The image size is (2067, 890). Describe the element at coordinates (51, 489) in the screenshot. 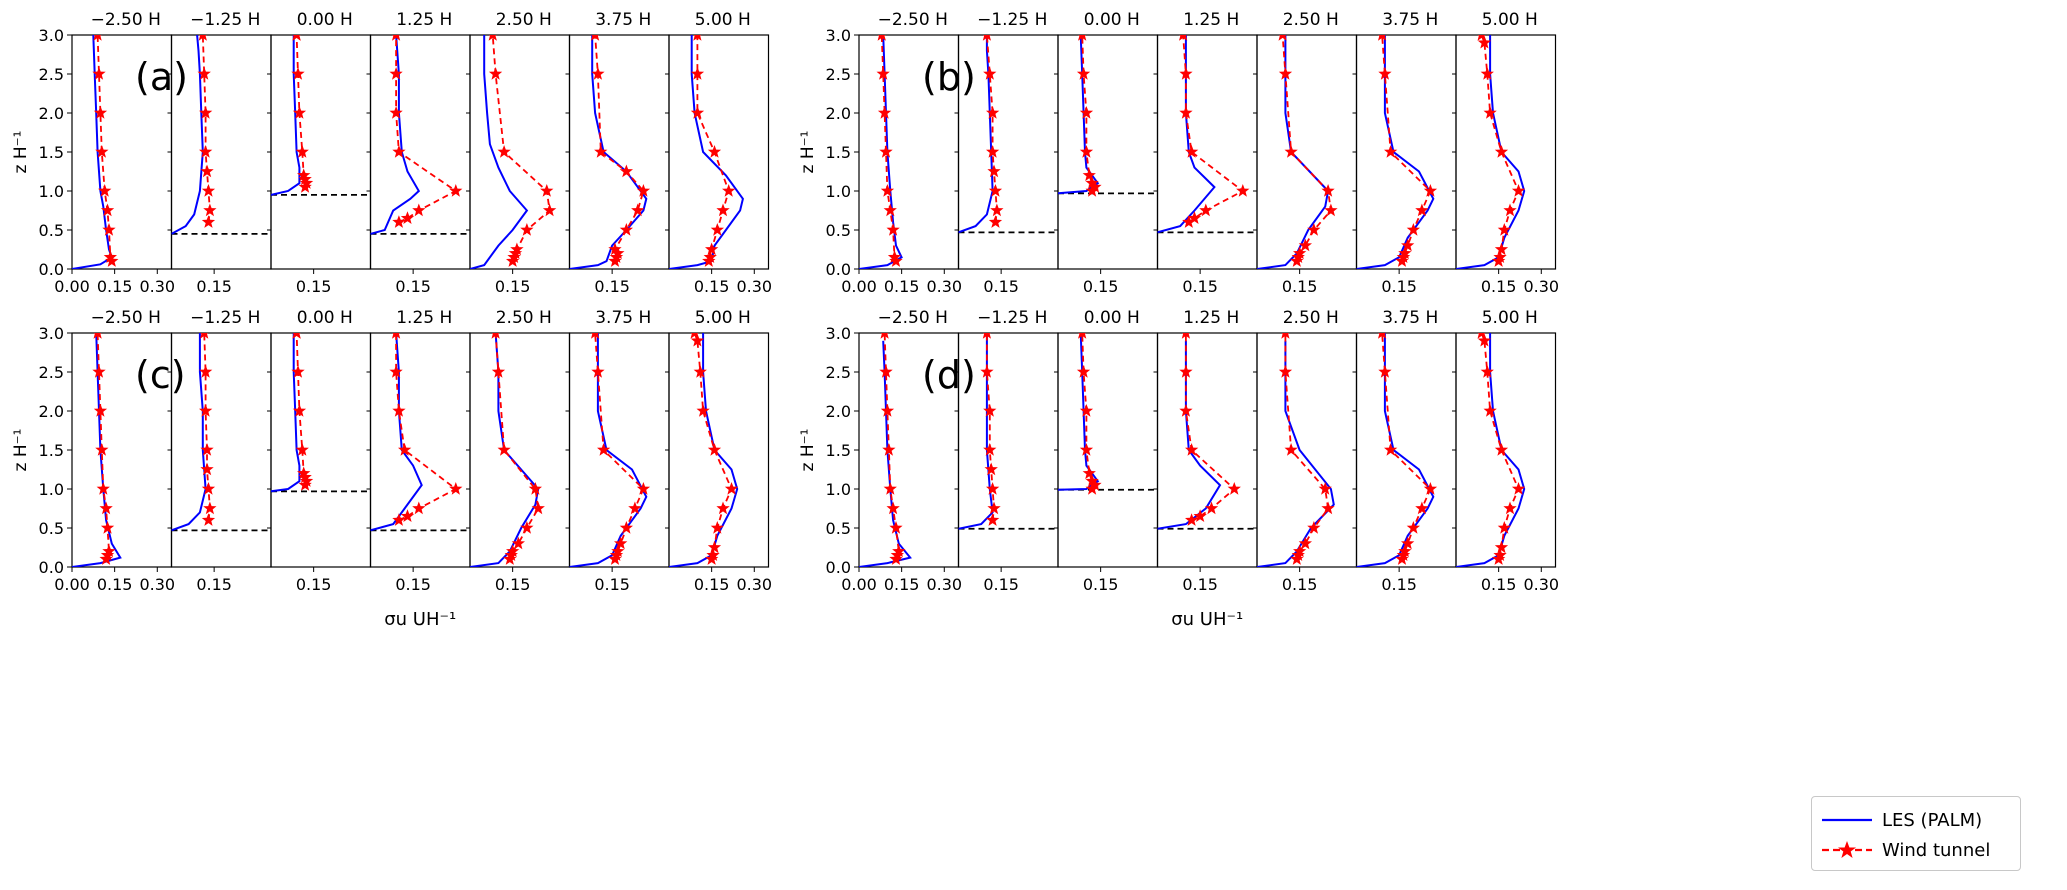

I see `y-tick-label: 1.0` at that location.